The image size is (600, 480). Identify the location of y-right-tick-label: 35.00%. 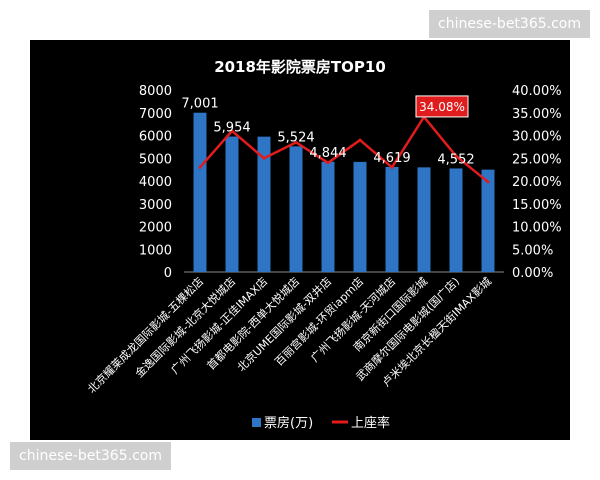
(537, 114).